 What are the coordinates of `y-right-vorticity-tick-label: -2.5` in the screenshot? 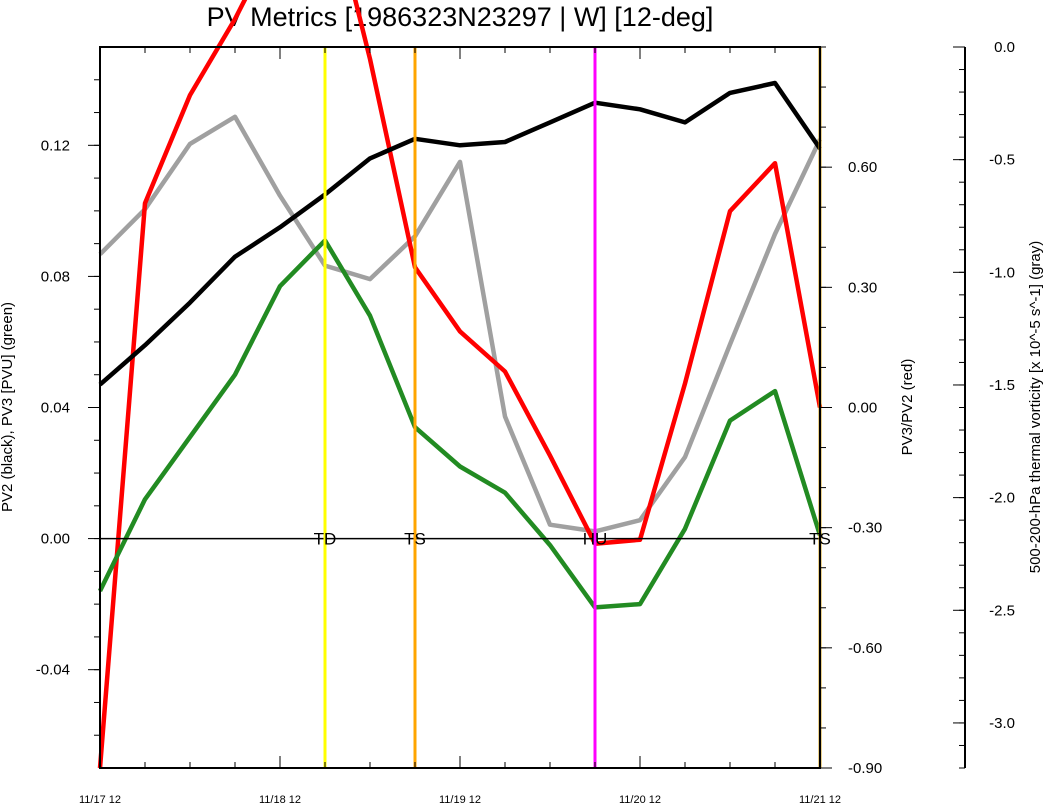 It's located at (1002, 610).